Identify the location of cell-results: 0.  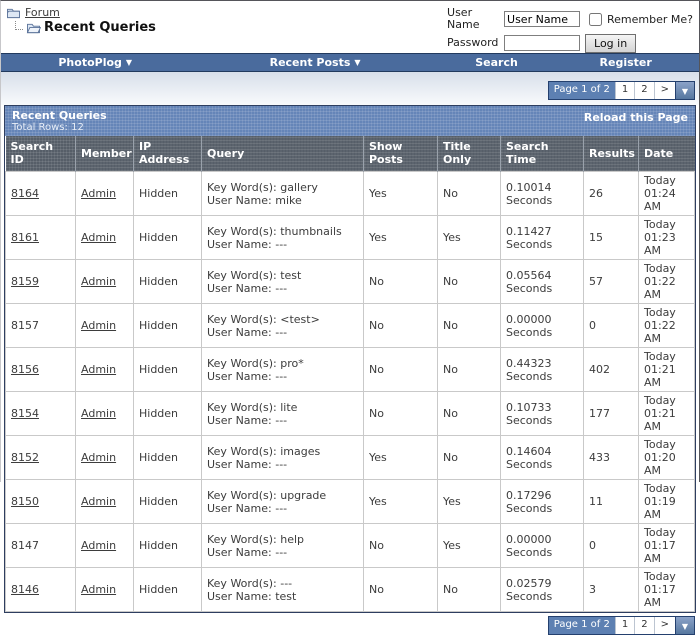
(611, 325).